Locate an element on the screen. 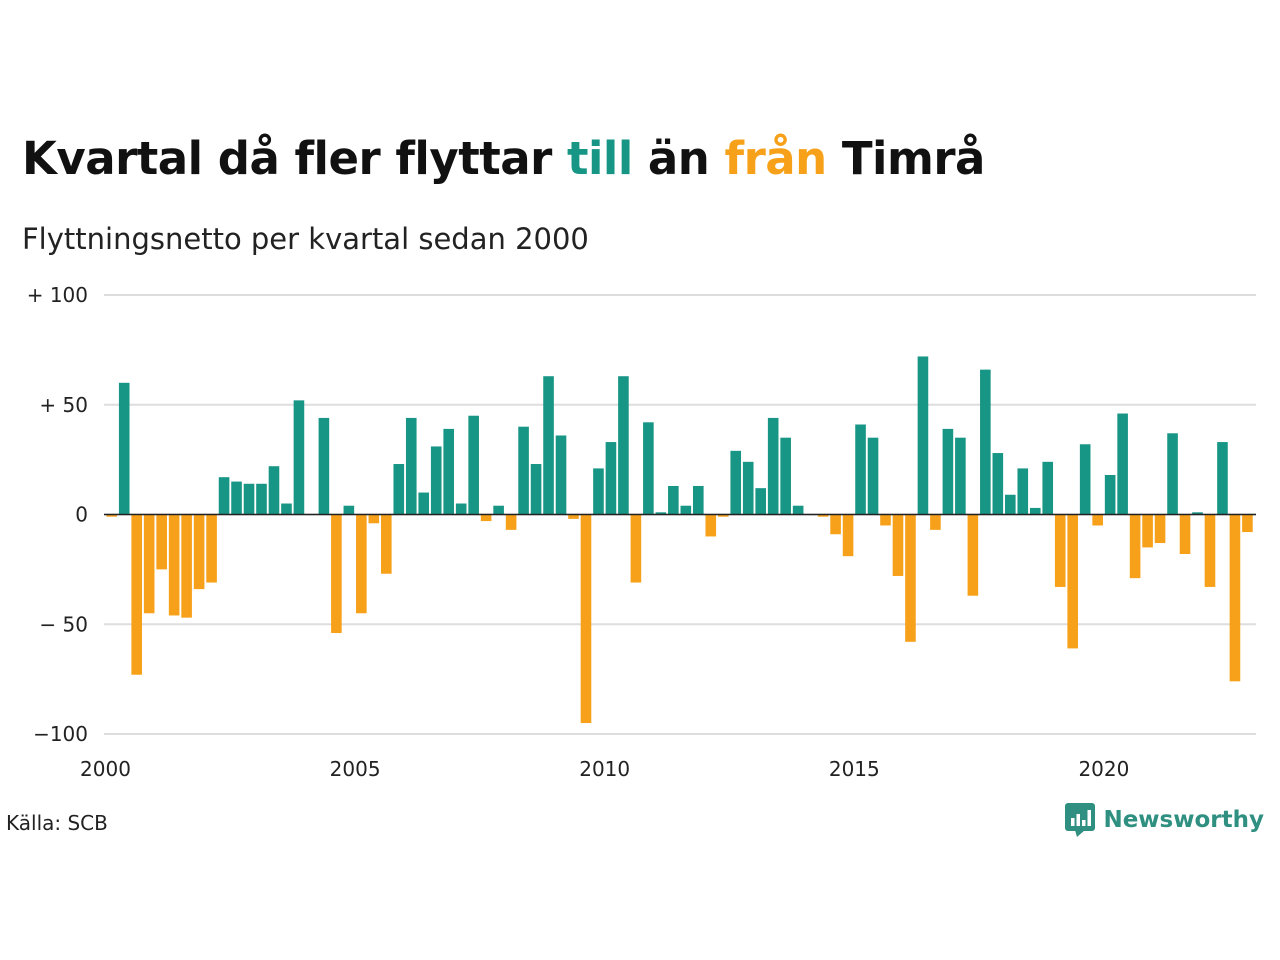  bar-2011-q1 is located at coordinates (661, 513).